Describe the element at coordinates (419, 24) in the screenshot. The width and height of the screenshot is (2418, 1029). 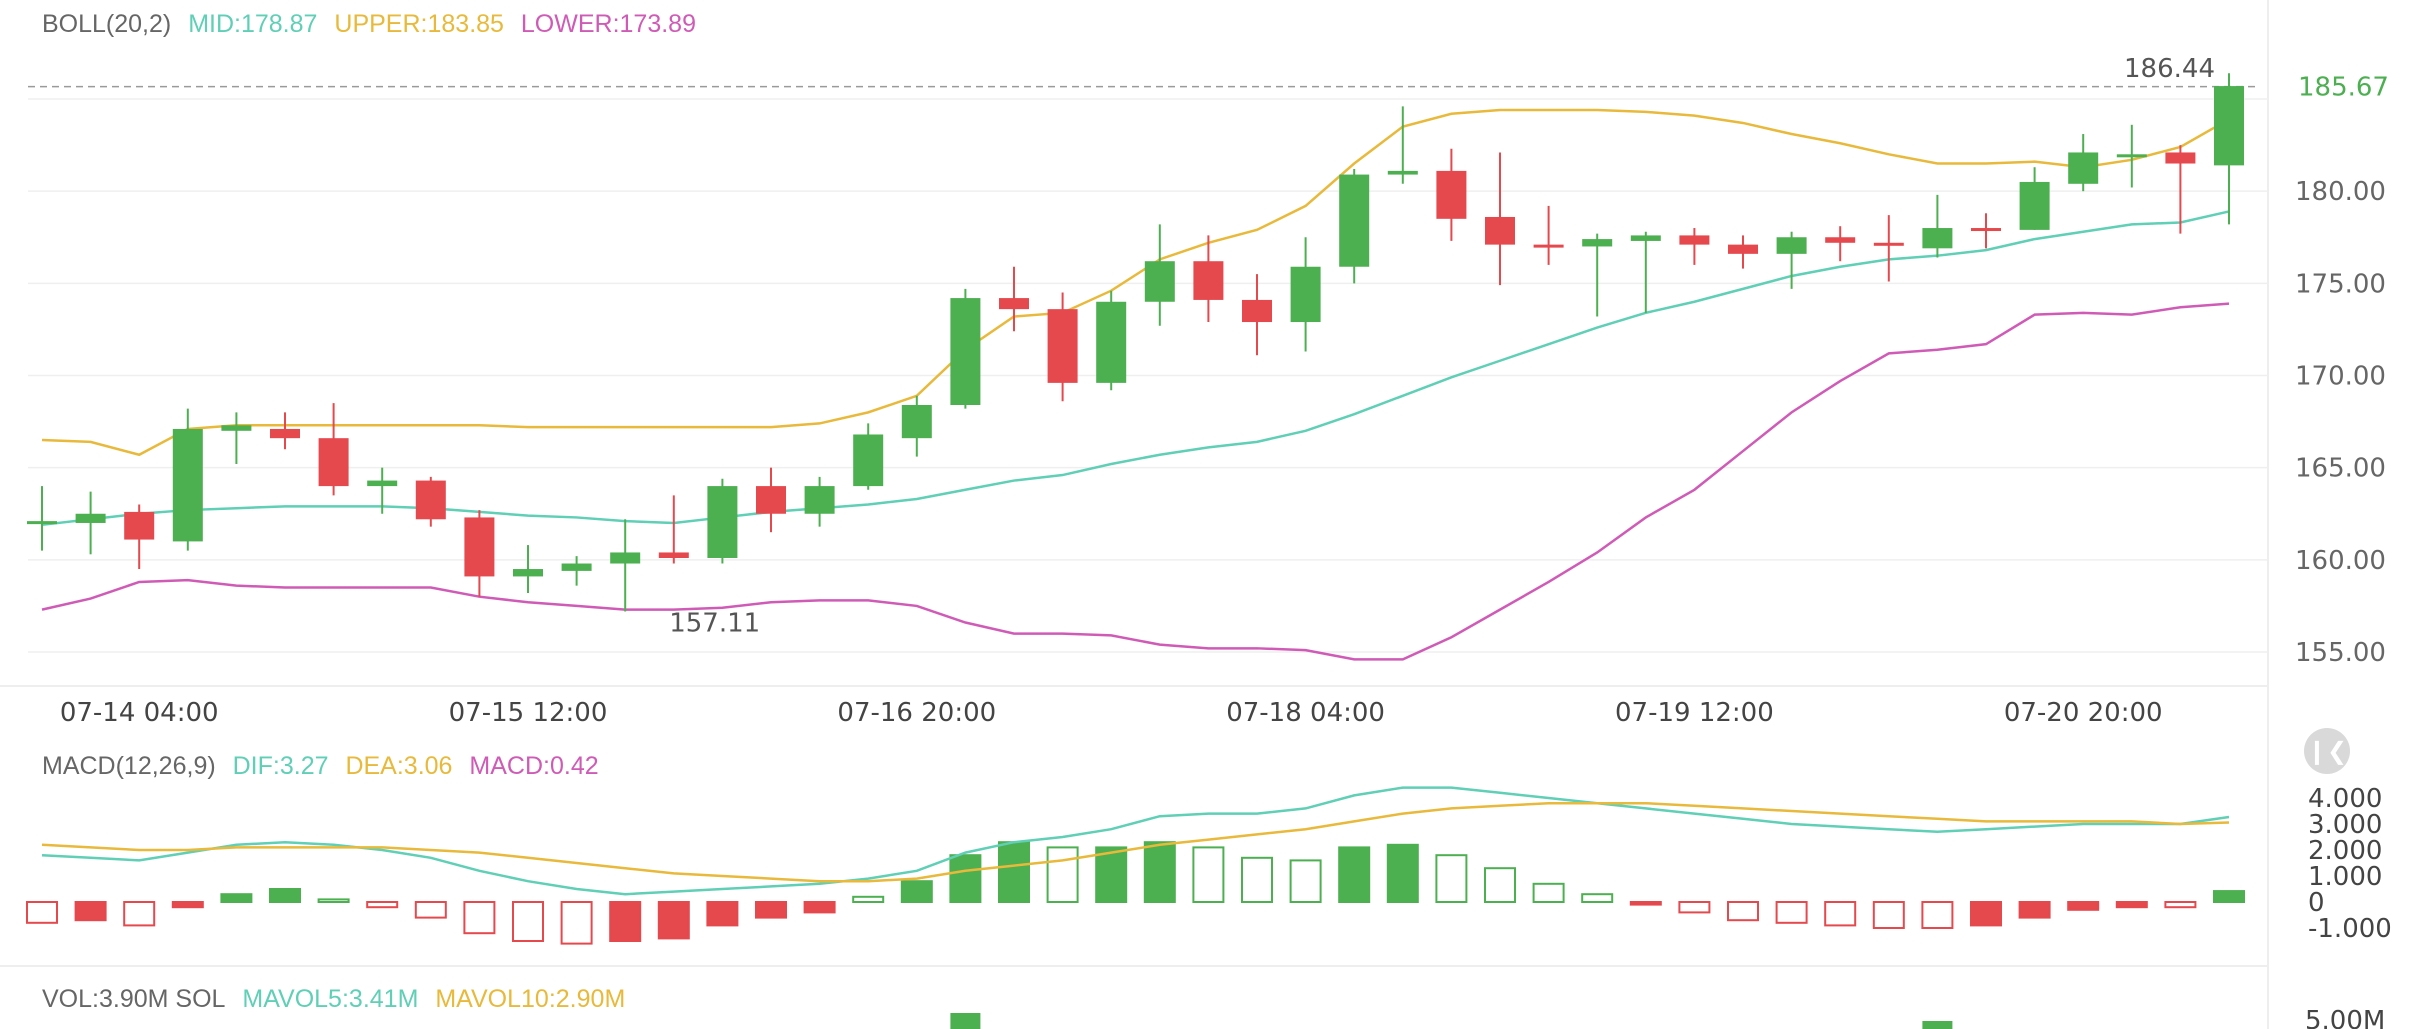
I see `boll-legend-upper: UPPER:183.85` at that location.